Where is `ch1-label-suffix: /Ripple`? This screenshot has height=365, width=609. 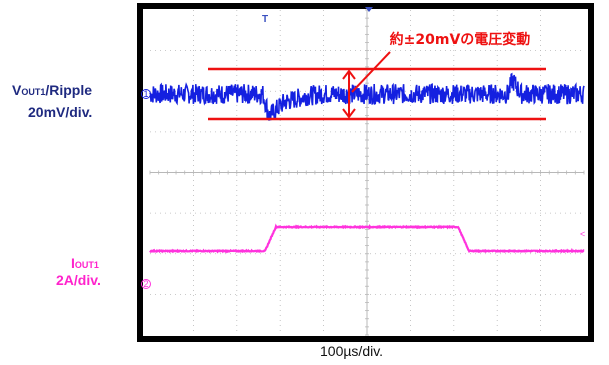 ch1-label-suffix: /Ripple is located at coordinates (69, 90).